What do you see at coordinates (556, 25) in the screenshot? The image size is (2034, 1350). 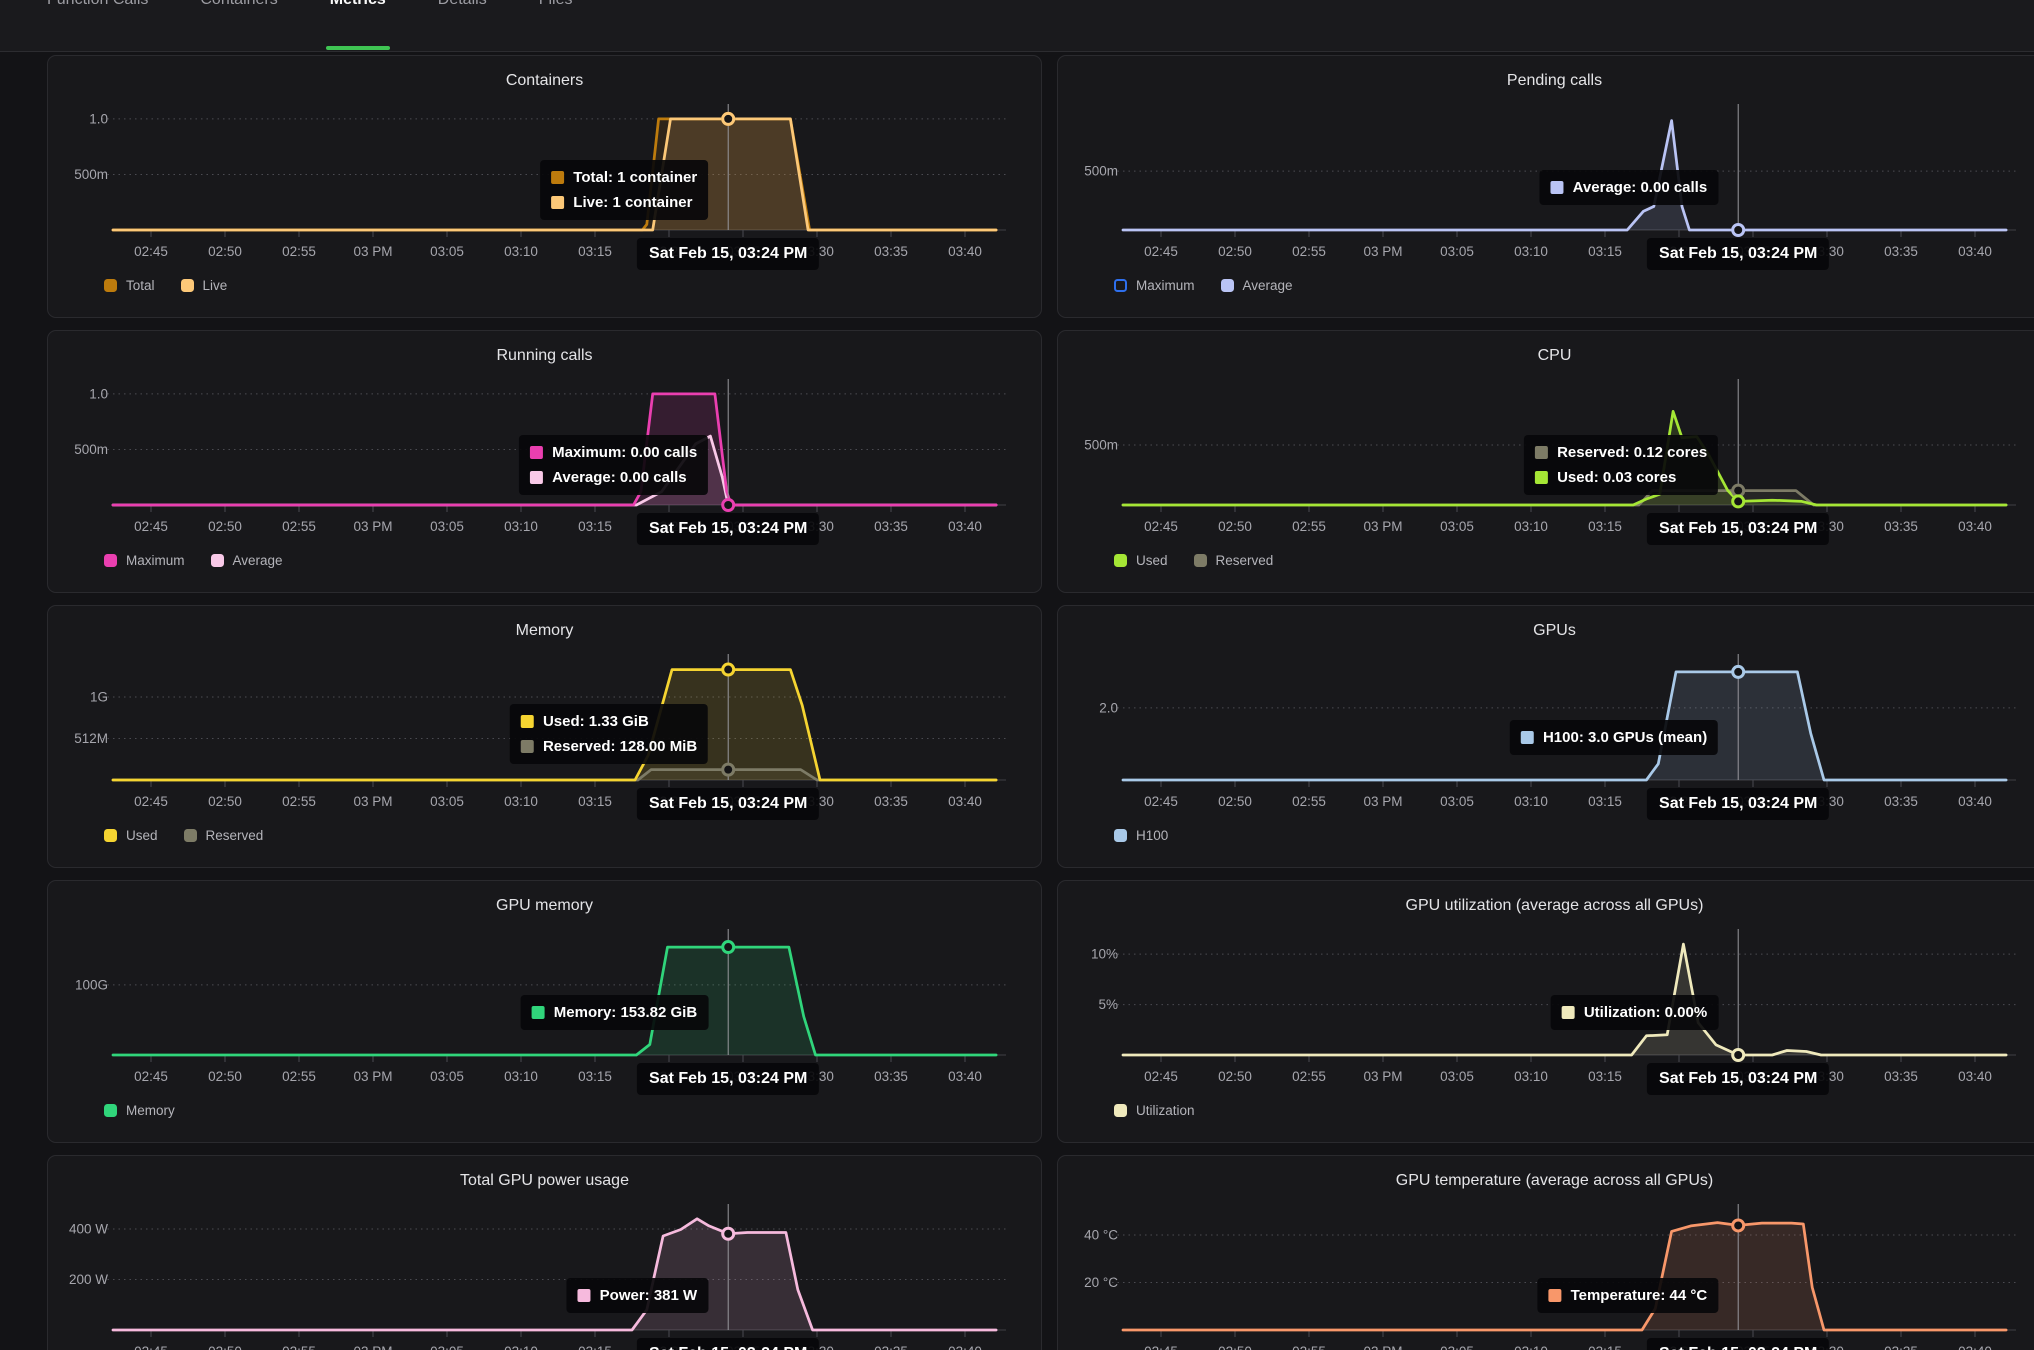 I see `tab-files: Files` at bounding box center [556, 25].